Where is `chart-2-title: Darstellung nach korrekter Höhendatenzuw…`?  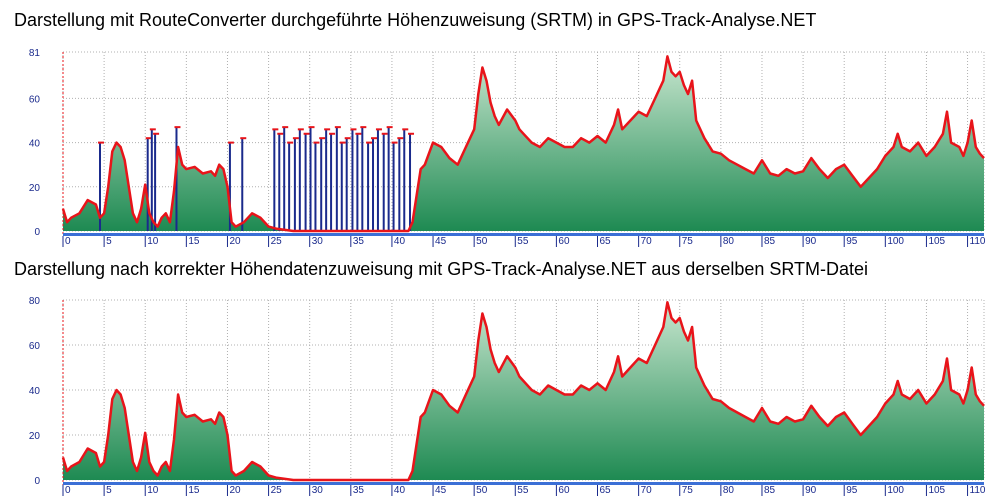 chart-2-title: Darstellung nach korrekter Höhendatenzuw… is located at coordinates (441, 269).